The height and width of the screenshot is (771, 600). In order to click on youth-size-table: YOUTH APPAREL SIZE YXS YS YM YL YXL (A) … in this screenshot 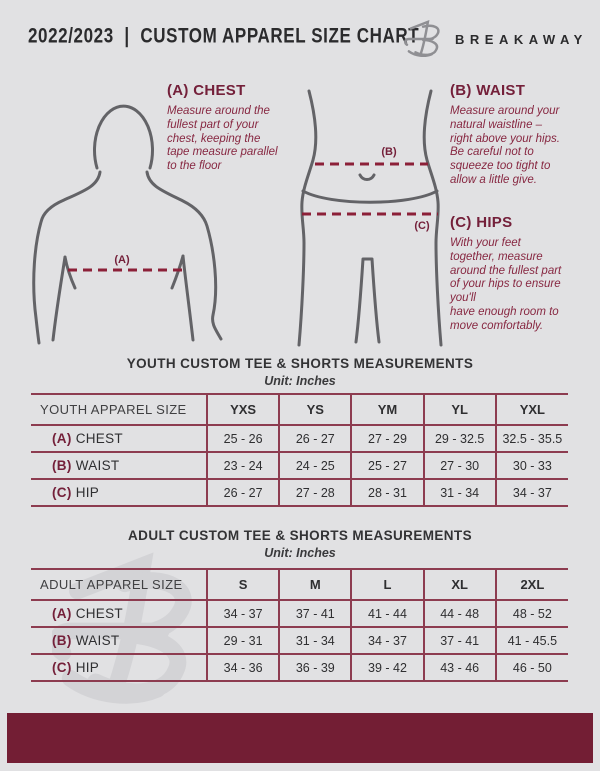, I will do `click(299, 450)`.